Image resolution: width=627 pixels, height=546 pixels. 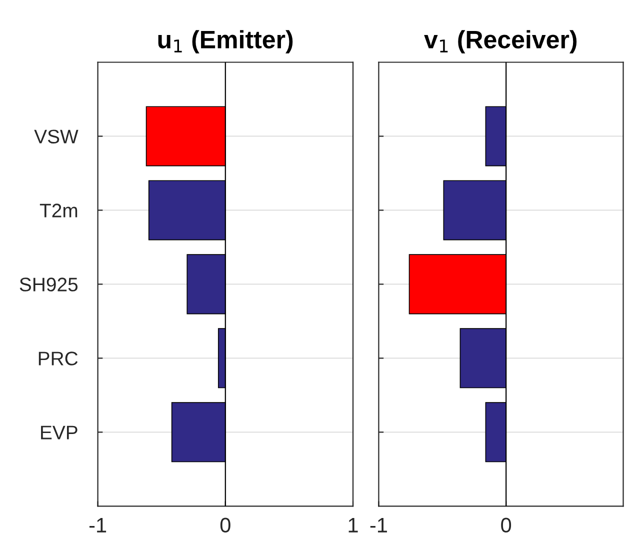 I want to click on y-tick-label: EVP, so click(x=59, y=433).